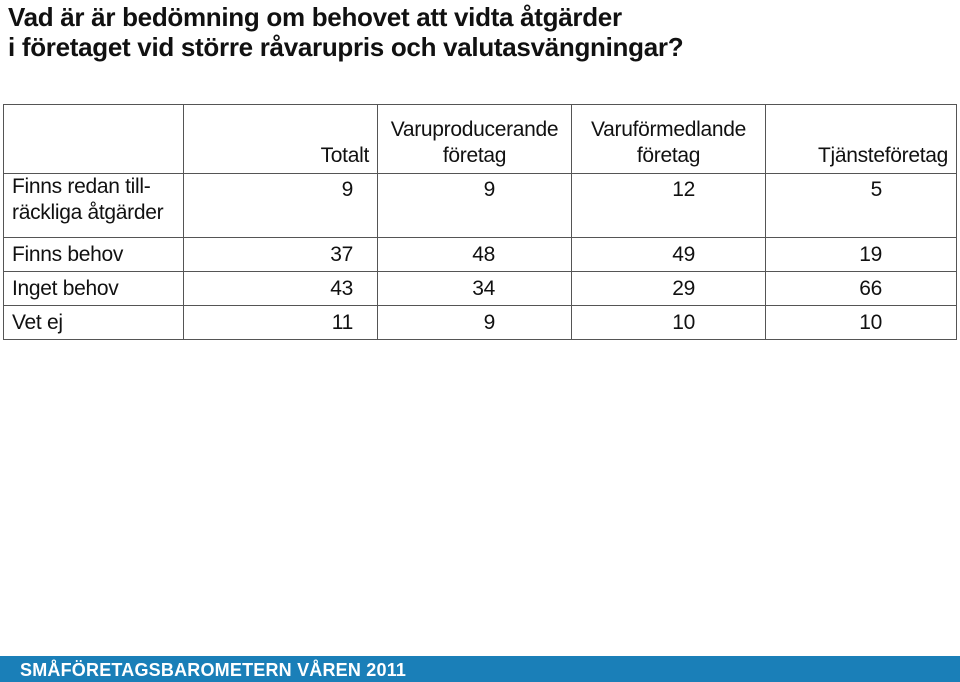  Describe the element at coordinates (474, 129) in the screenshot. I see `header-varuproducerande-line-1: Varuproducerande` at that location.